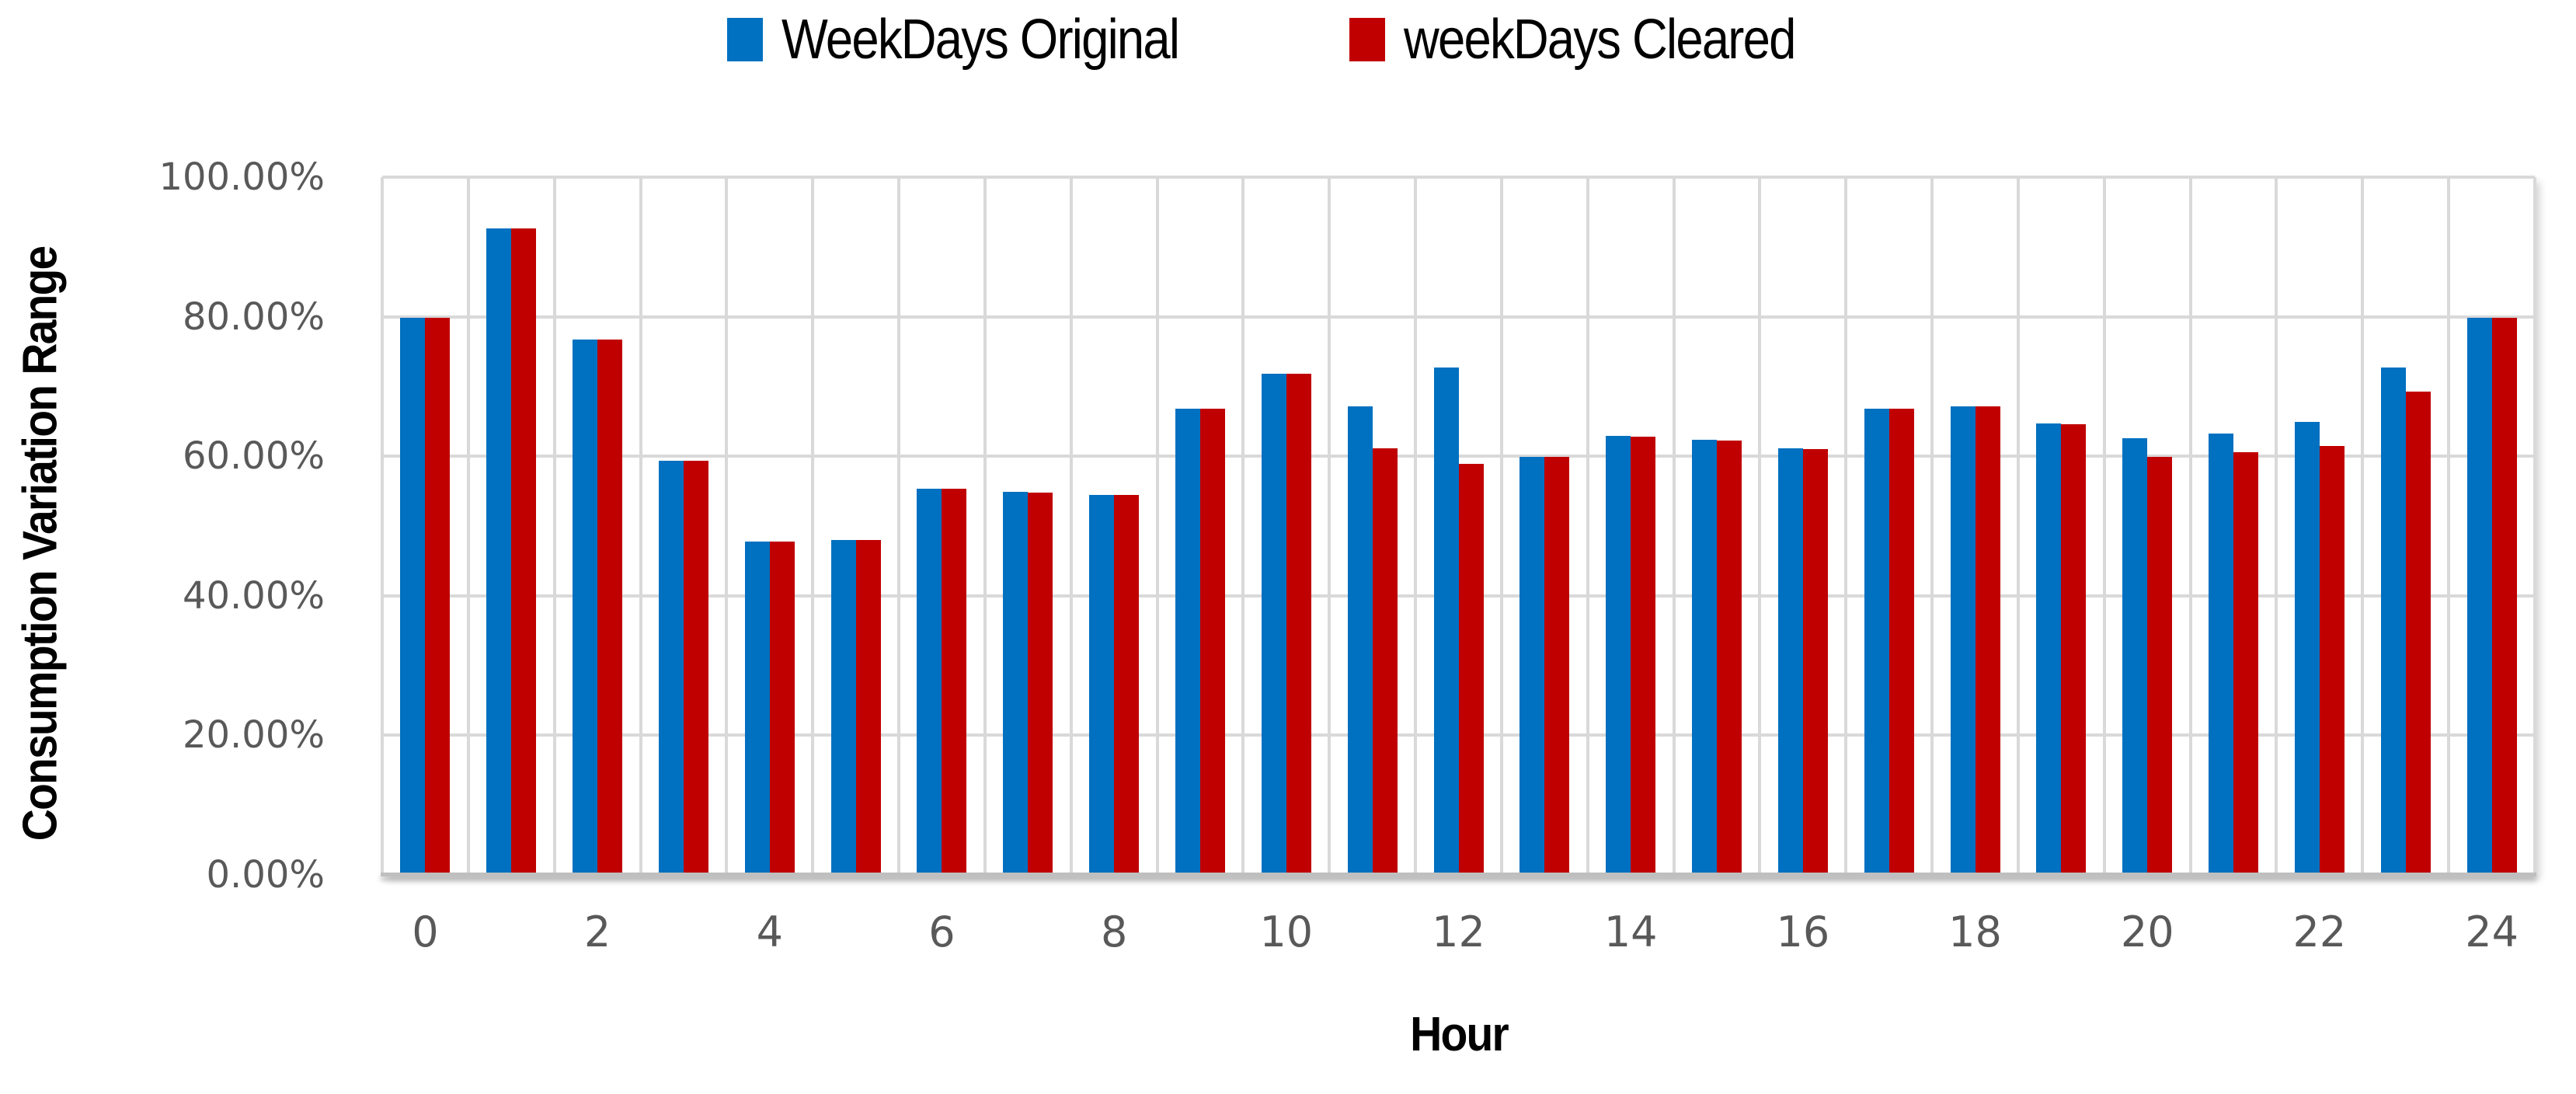  I want to click on legend-label-weekdays-original: WeekDays Original, so click(981, 40).